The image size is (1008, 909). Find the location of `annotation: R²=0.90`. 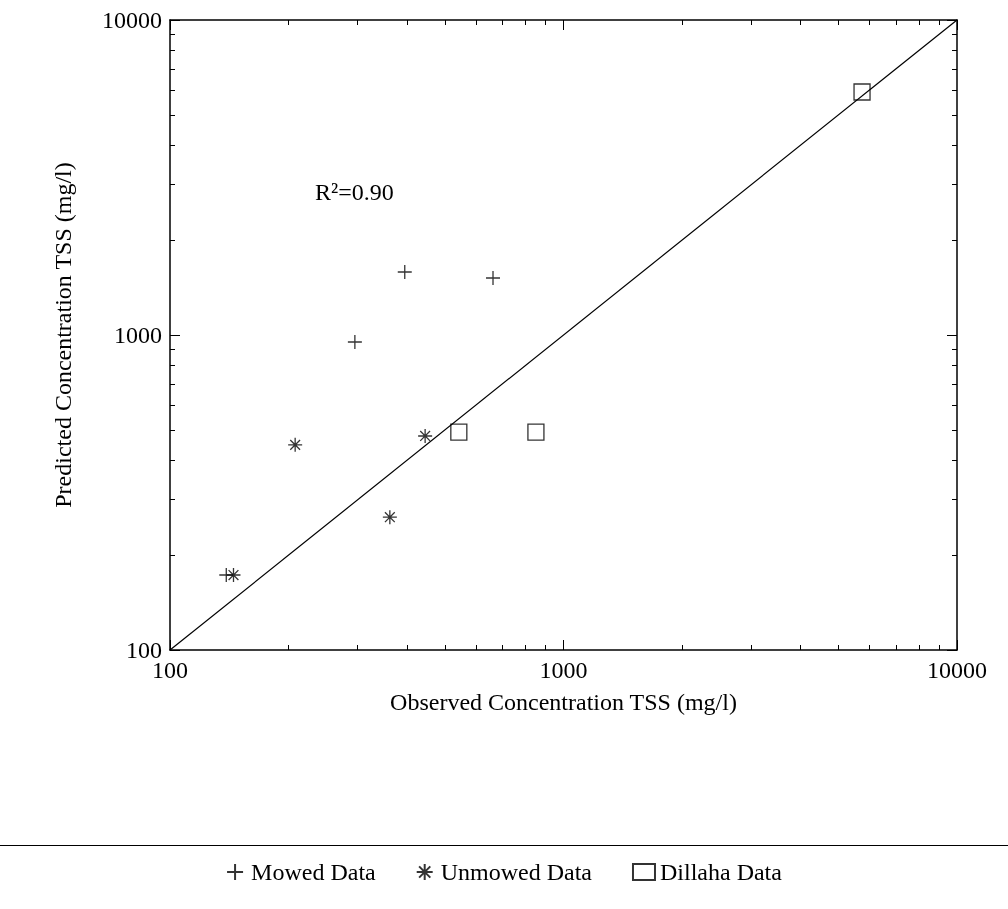

annotation: R²=0.90 is located at coordinates (354, 192).